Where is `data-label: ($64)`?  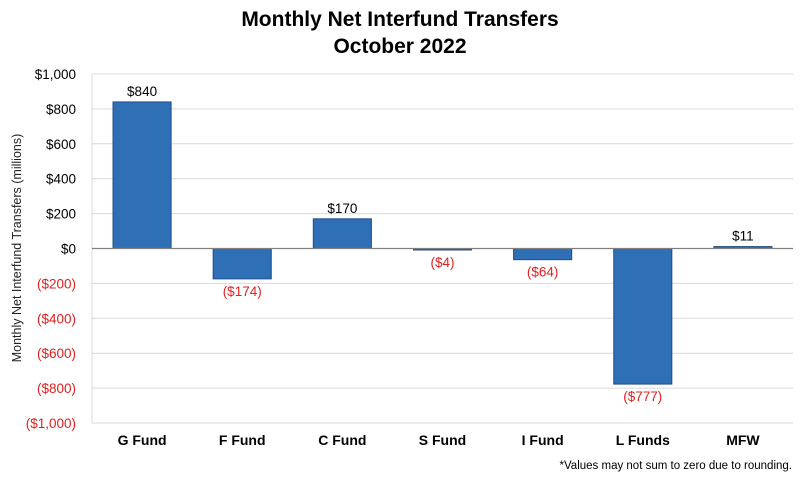 data-label: ($64) is located at coordinates (543, 272).